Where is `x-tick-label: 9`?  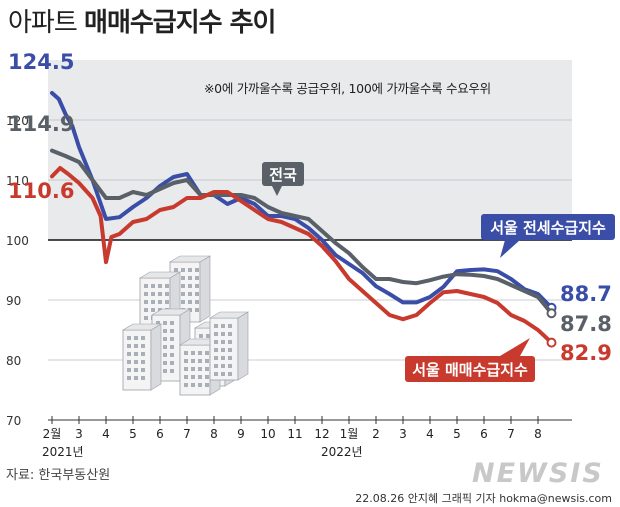
x-tick-label: 9 is located at coordinates (241, 434).